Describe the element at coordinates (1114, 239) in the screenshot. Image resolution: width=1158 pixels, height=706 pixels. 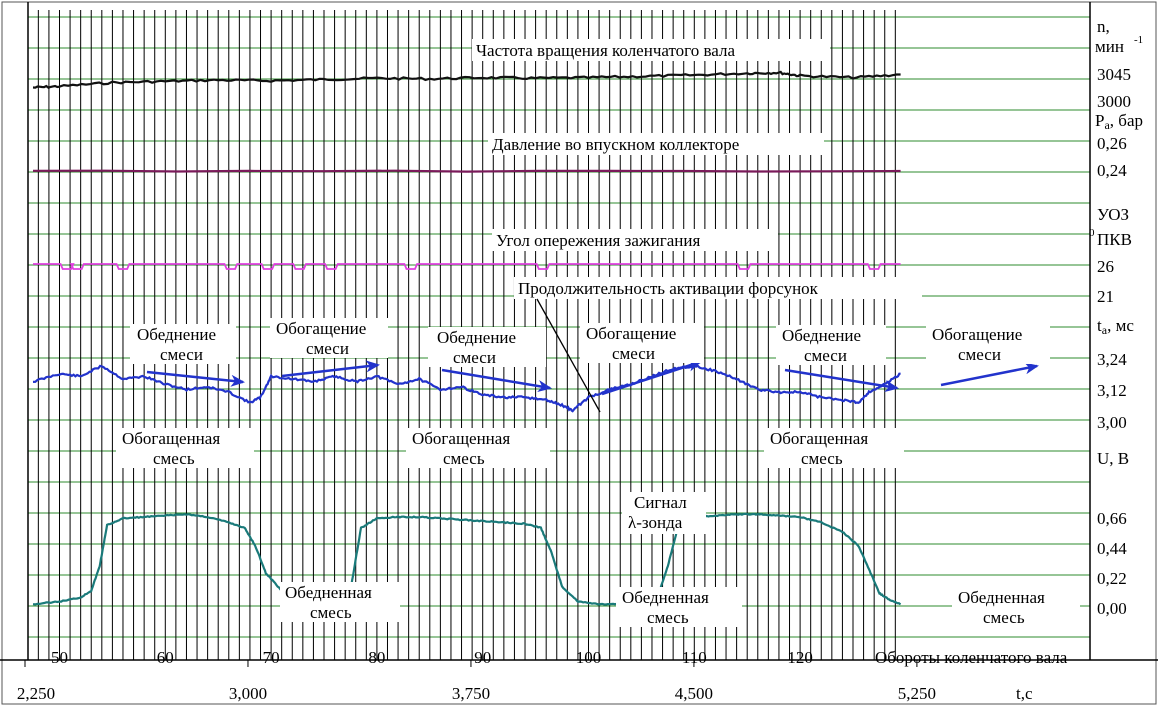
I see `ignition-ylabel-unit: ПКВ` at that location.